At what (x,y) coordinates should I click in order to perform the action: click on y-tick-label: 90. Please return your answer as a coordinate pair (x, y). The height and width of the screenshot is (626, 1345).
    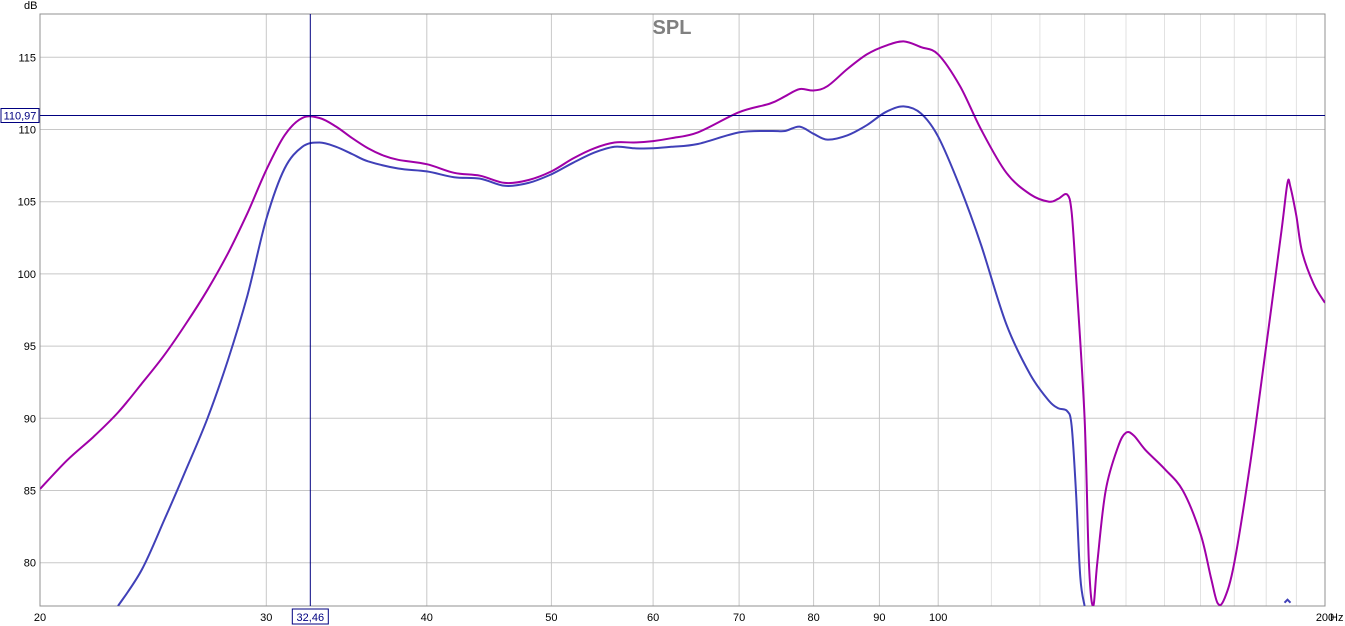
    Looking at the image, I should click on (30, 419).